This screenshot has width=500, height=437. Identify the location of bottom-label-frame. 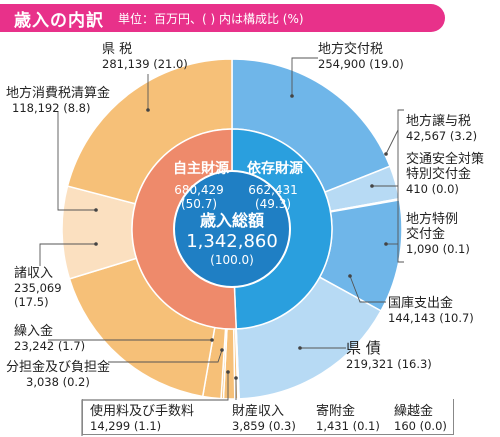
(268, 417).